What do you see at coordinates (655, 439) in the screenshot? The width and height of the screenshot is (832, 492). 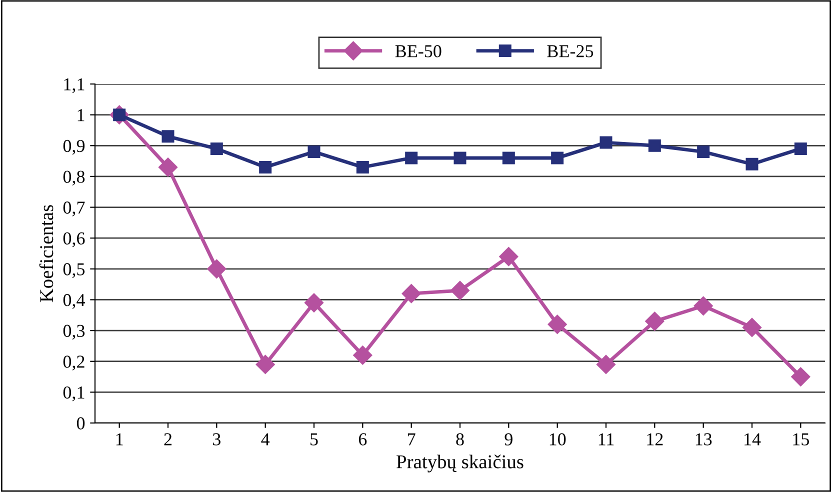 I see `x-tick-label: 12` at bounding box center [655, 439].